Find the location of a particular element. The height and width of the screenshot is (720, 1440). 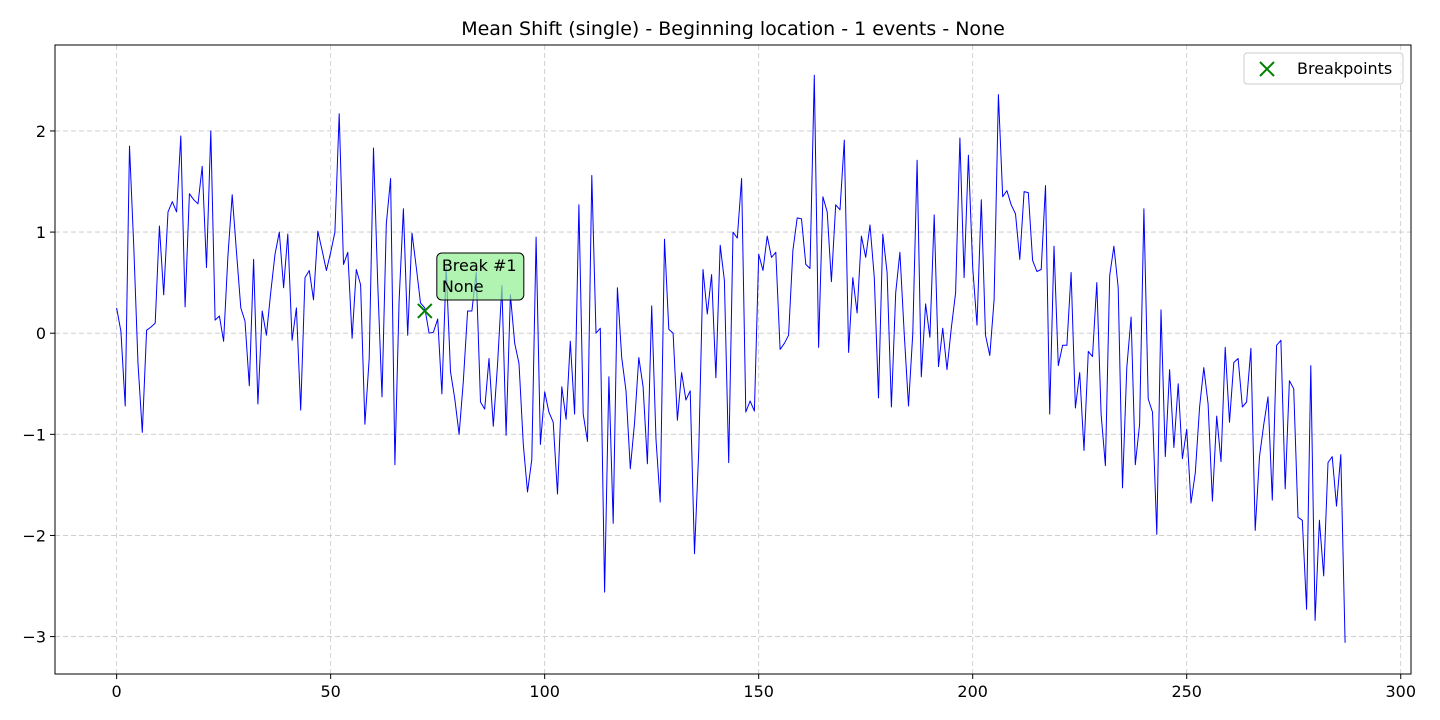

x-axis-ticks: 0 50 100 150 200 250 300 is located at coordinates (764, 687).